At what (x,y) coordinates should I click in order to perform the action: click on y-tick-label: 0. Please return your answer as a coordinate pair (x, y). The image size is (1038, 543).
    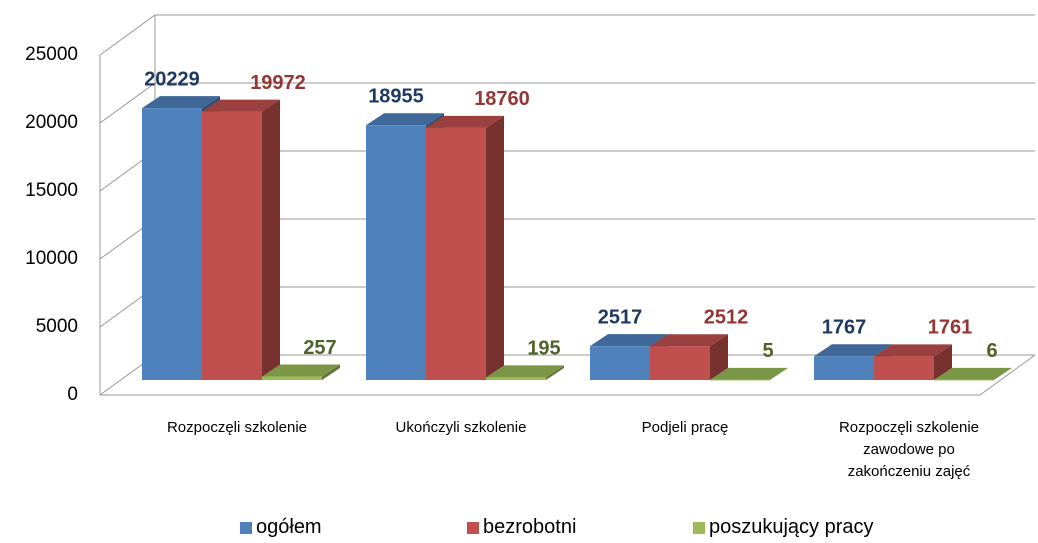
    Looking at the image, I should click on (72, 394).